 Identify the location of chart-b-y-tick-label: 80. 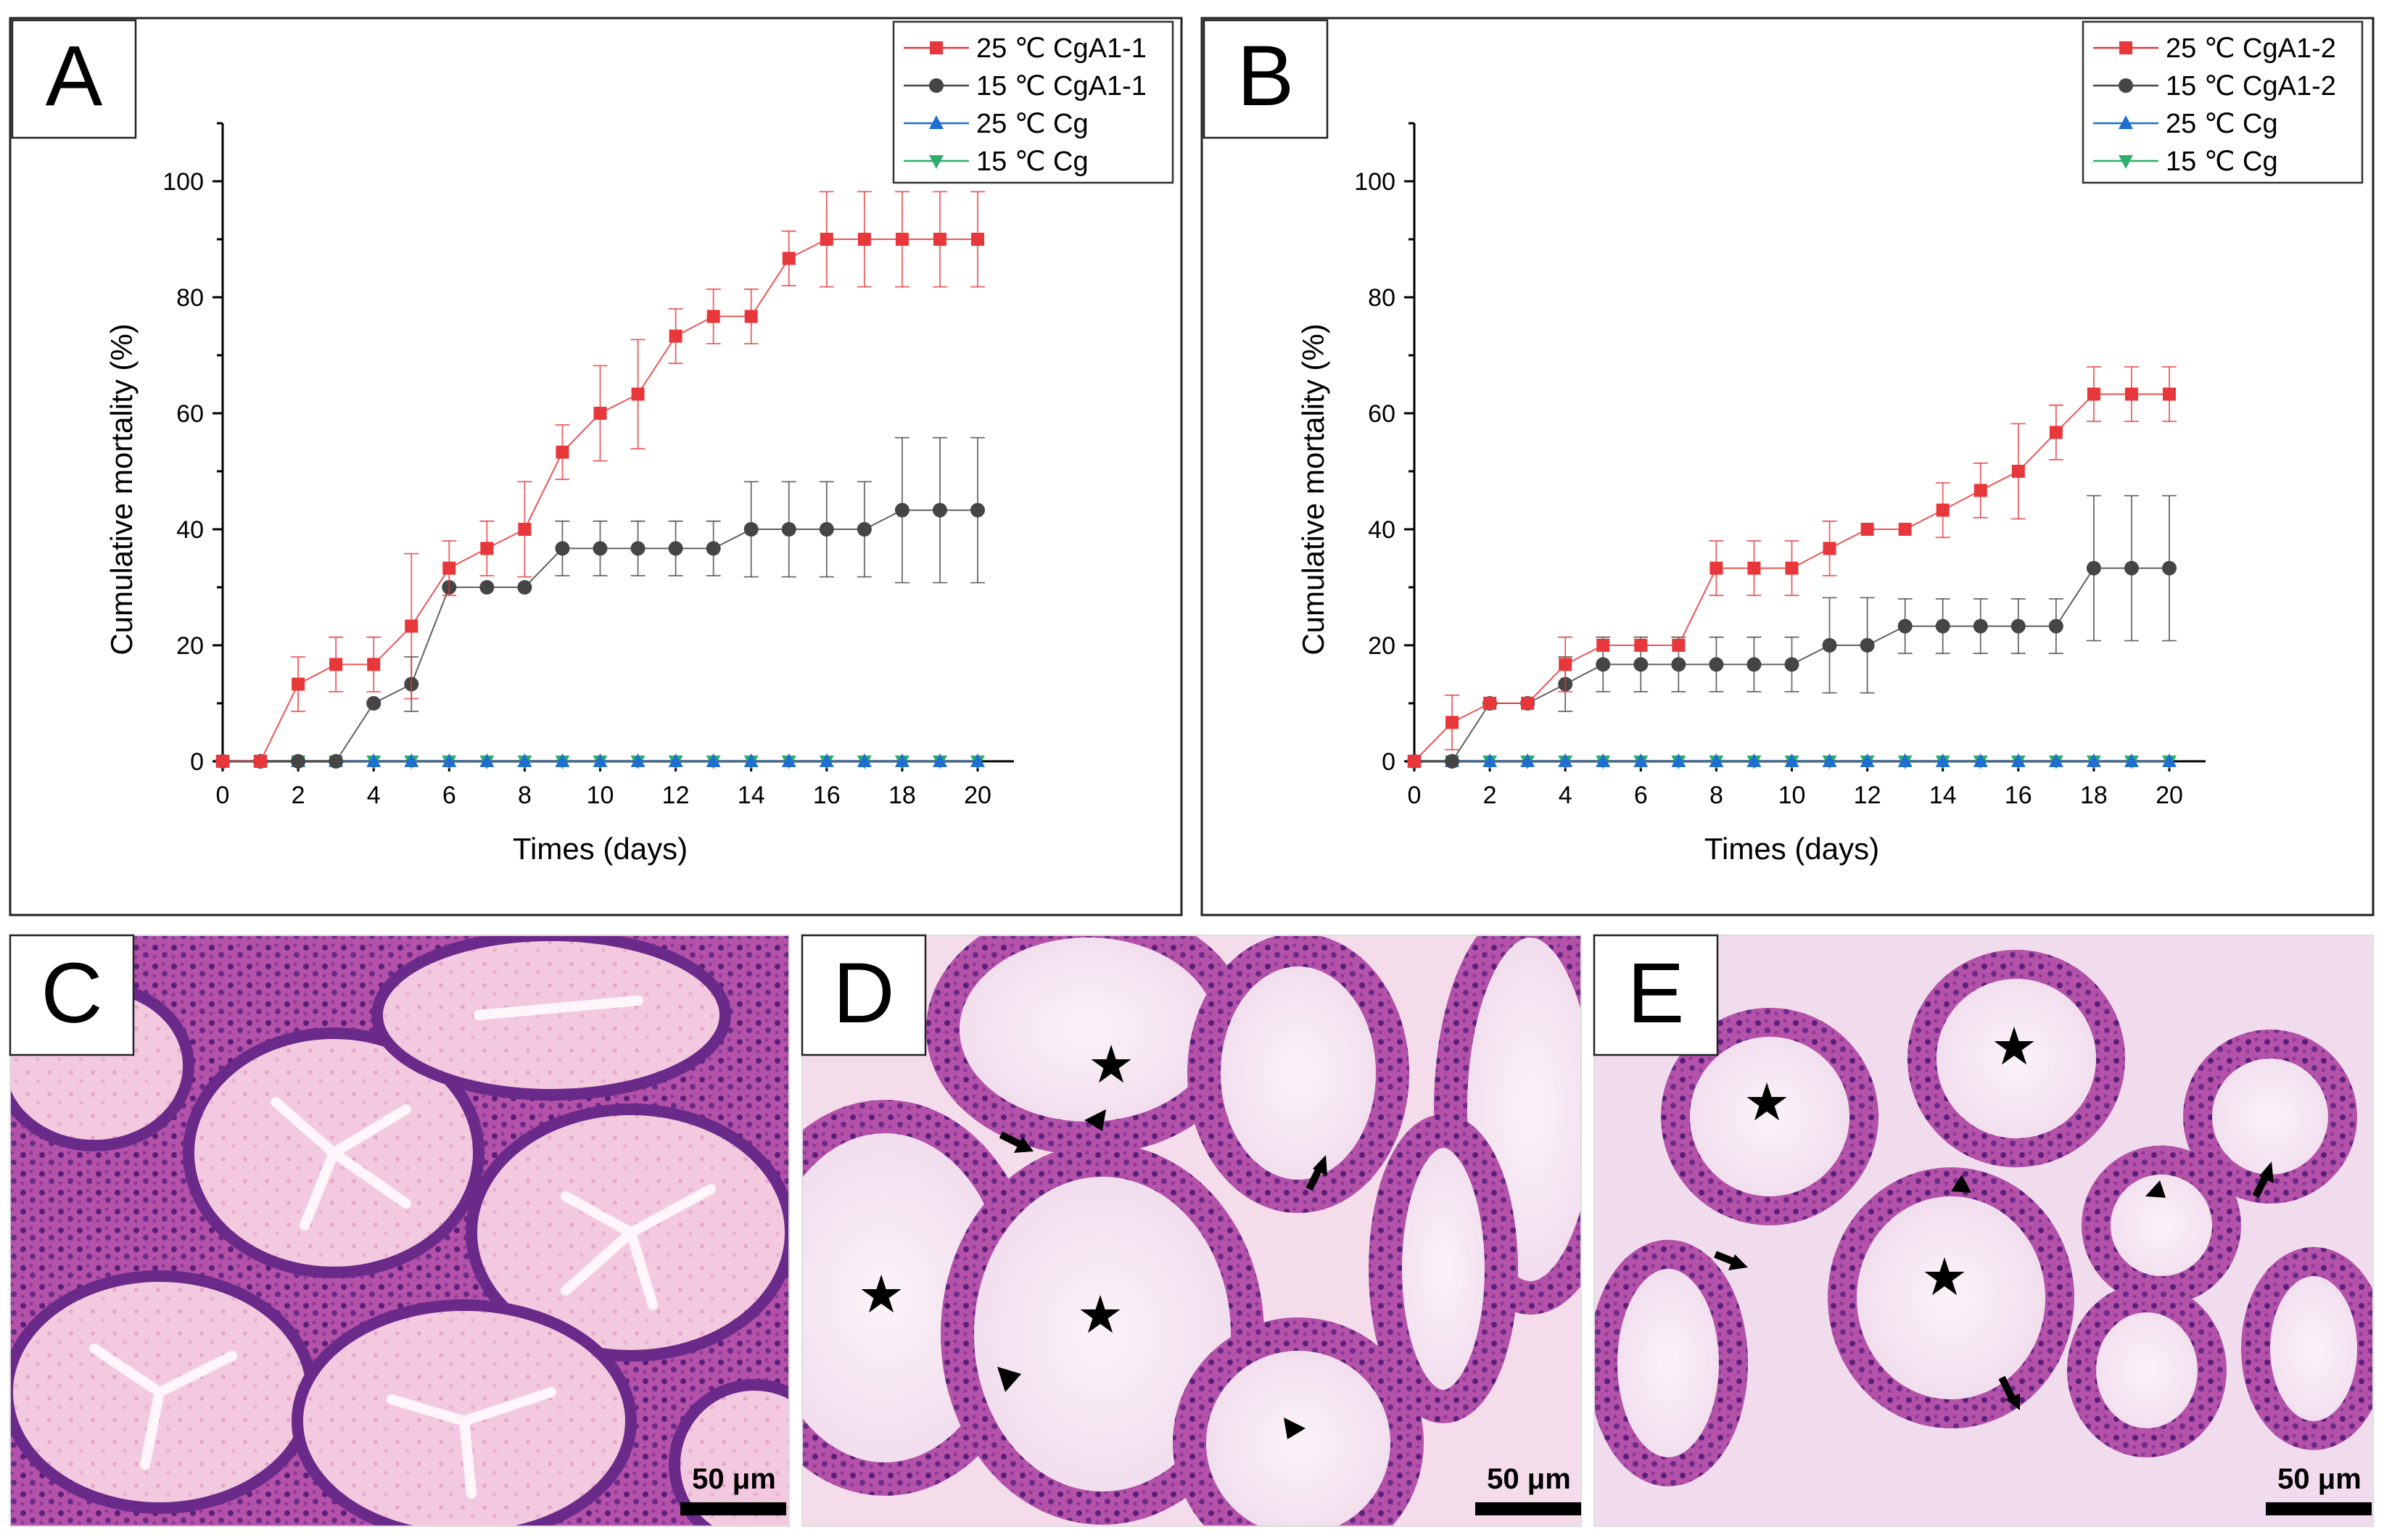
(1381, 298).